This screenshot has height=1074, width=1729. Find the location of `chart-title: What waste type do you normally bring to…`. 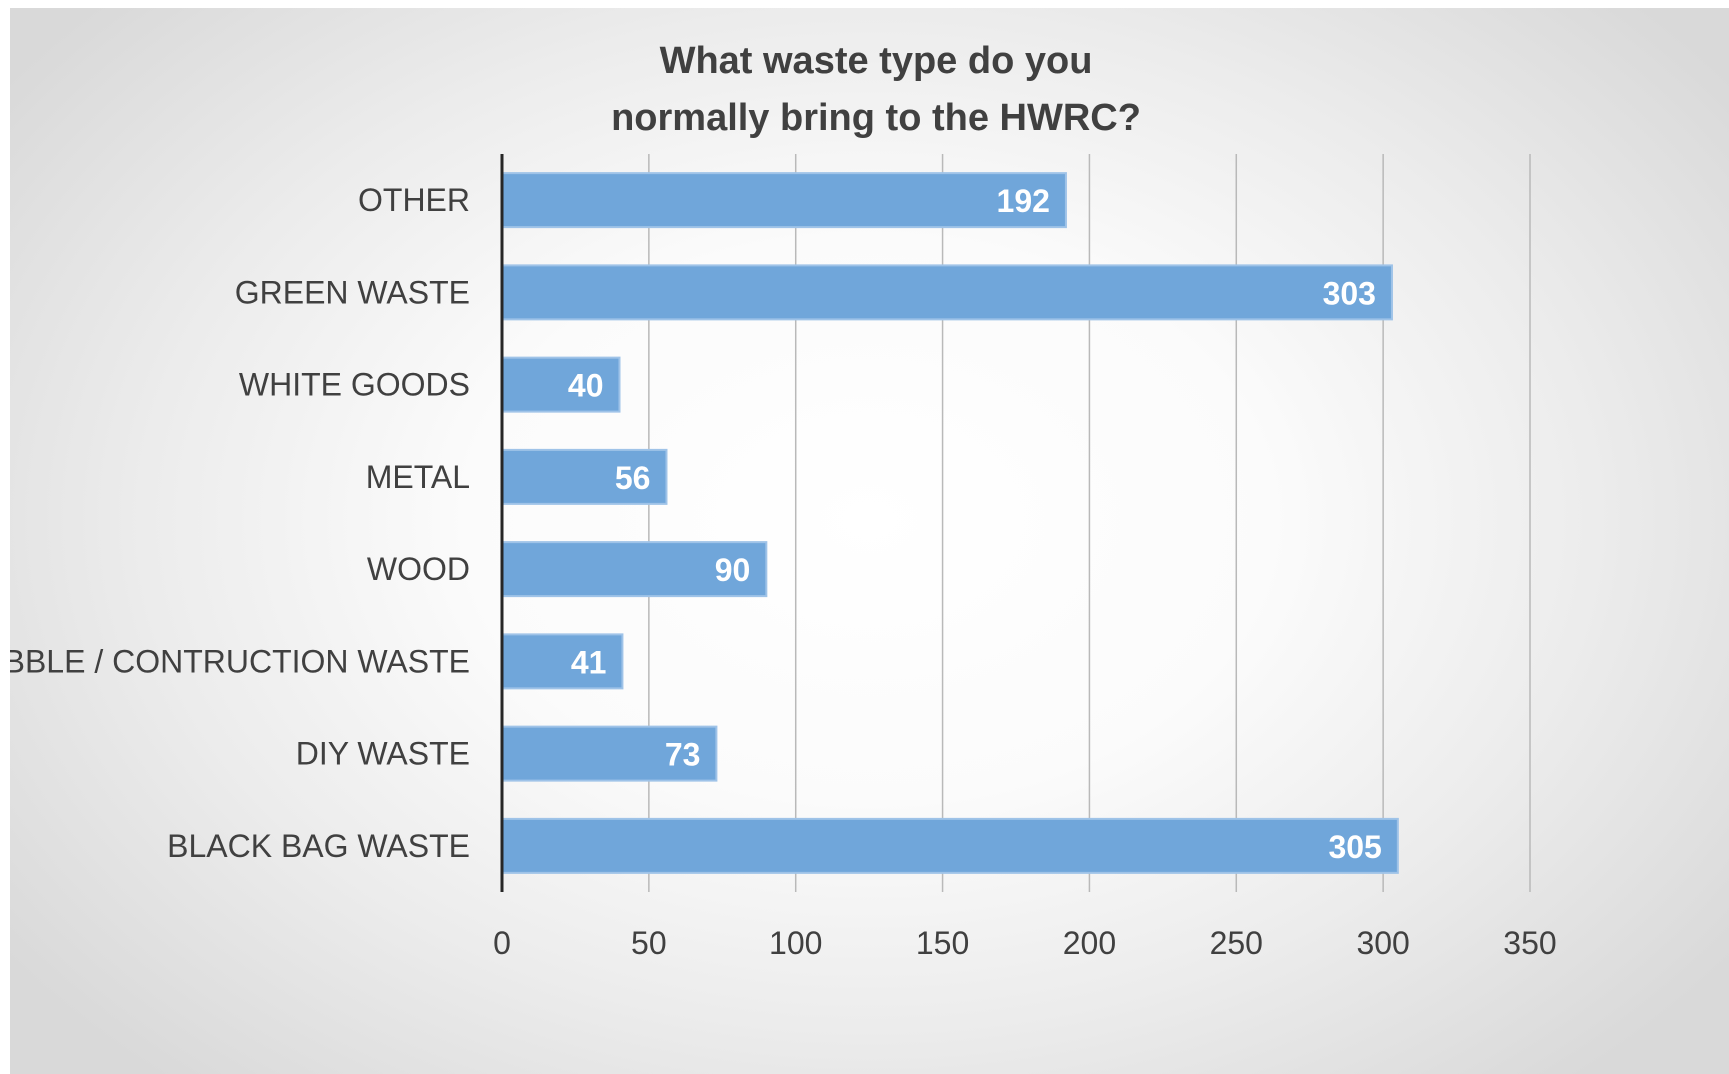

chart-title: What waste type do you normally bring to… is located at coordinates (876, 89).